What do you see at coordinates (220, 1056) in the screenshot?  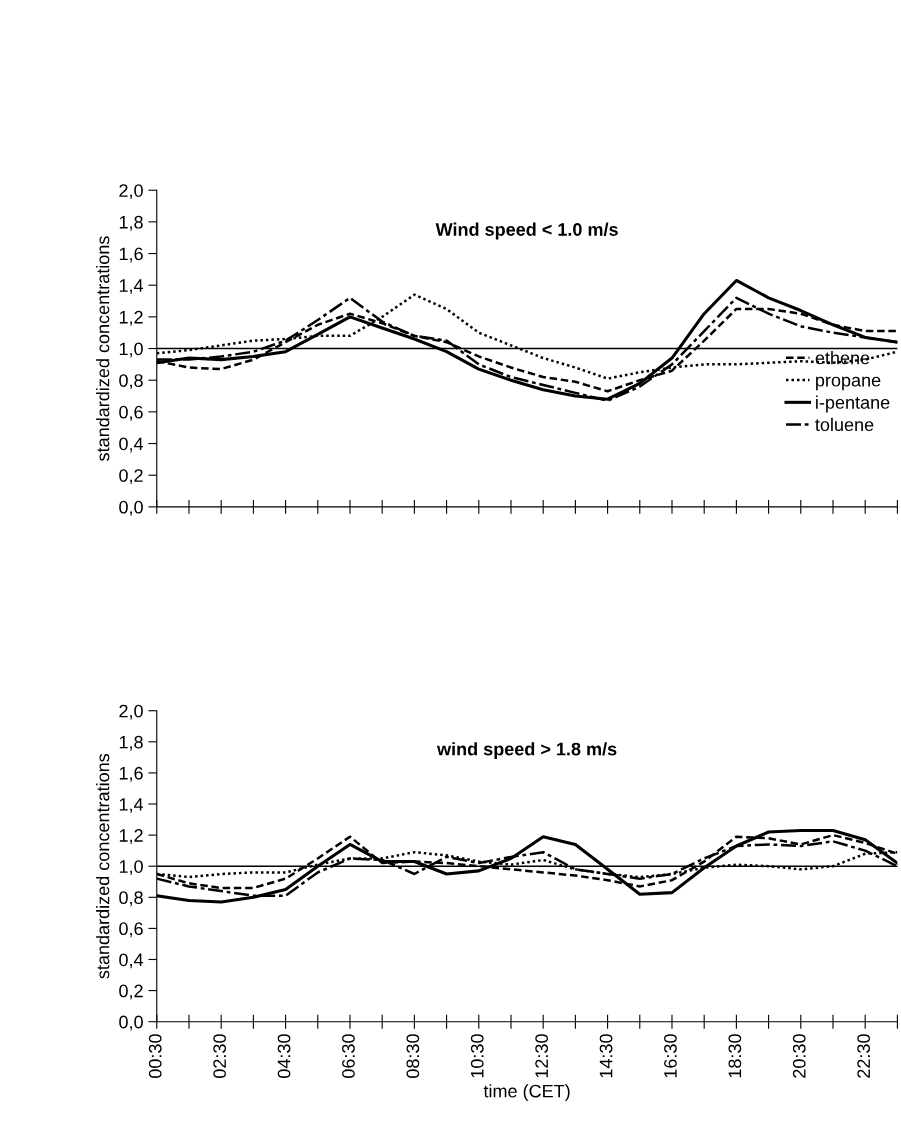 I see `x-tick-label: 02:30` at bounding box center [220, 1056].